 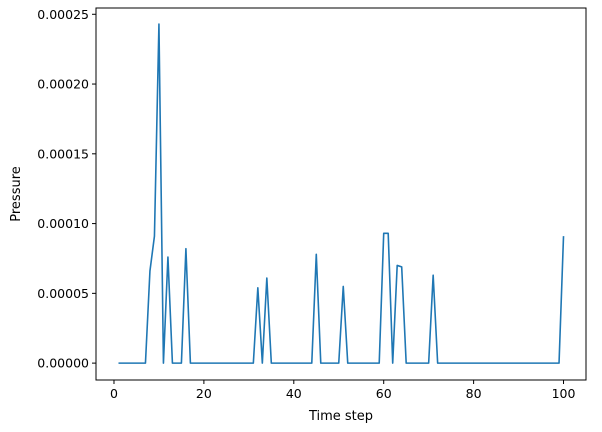 I want to click on y-tick-label: 0.00000, so click(x=63, y=363).